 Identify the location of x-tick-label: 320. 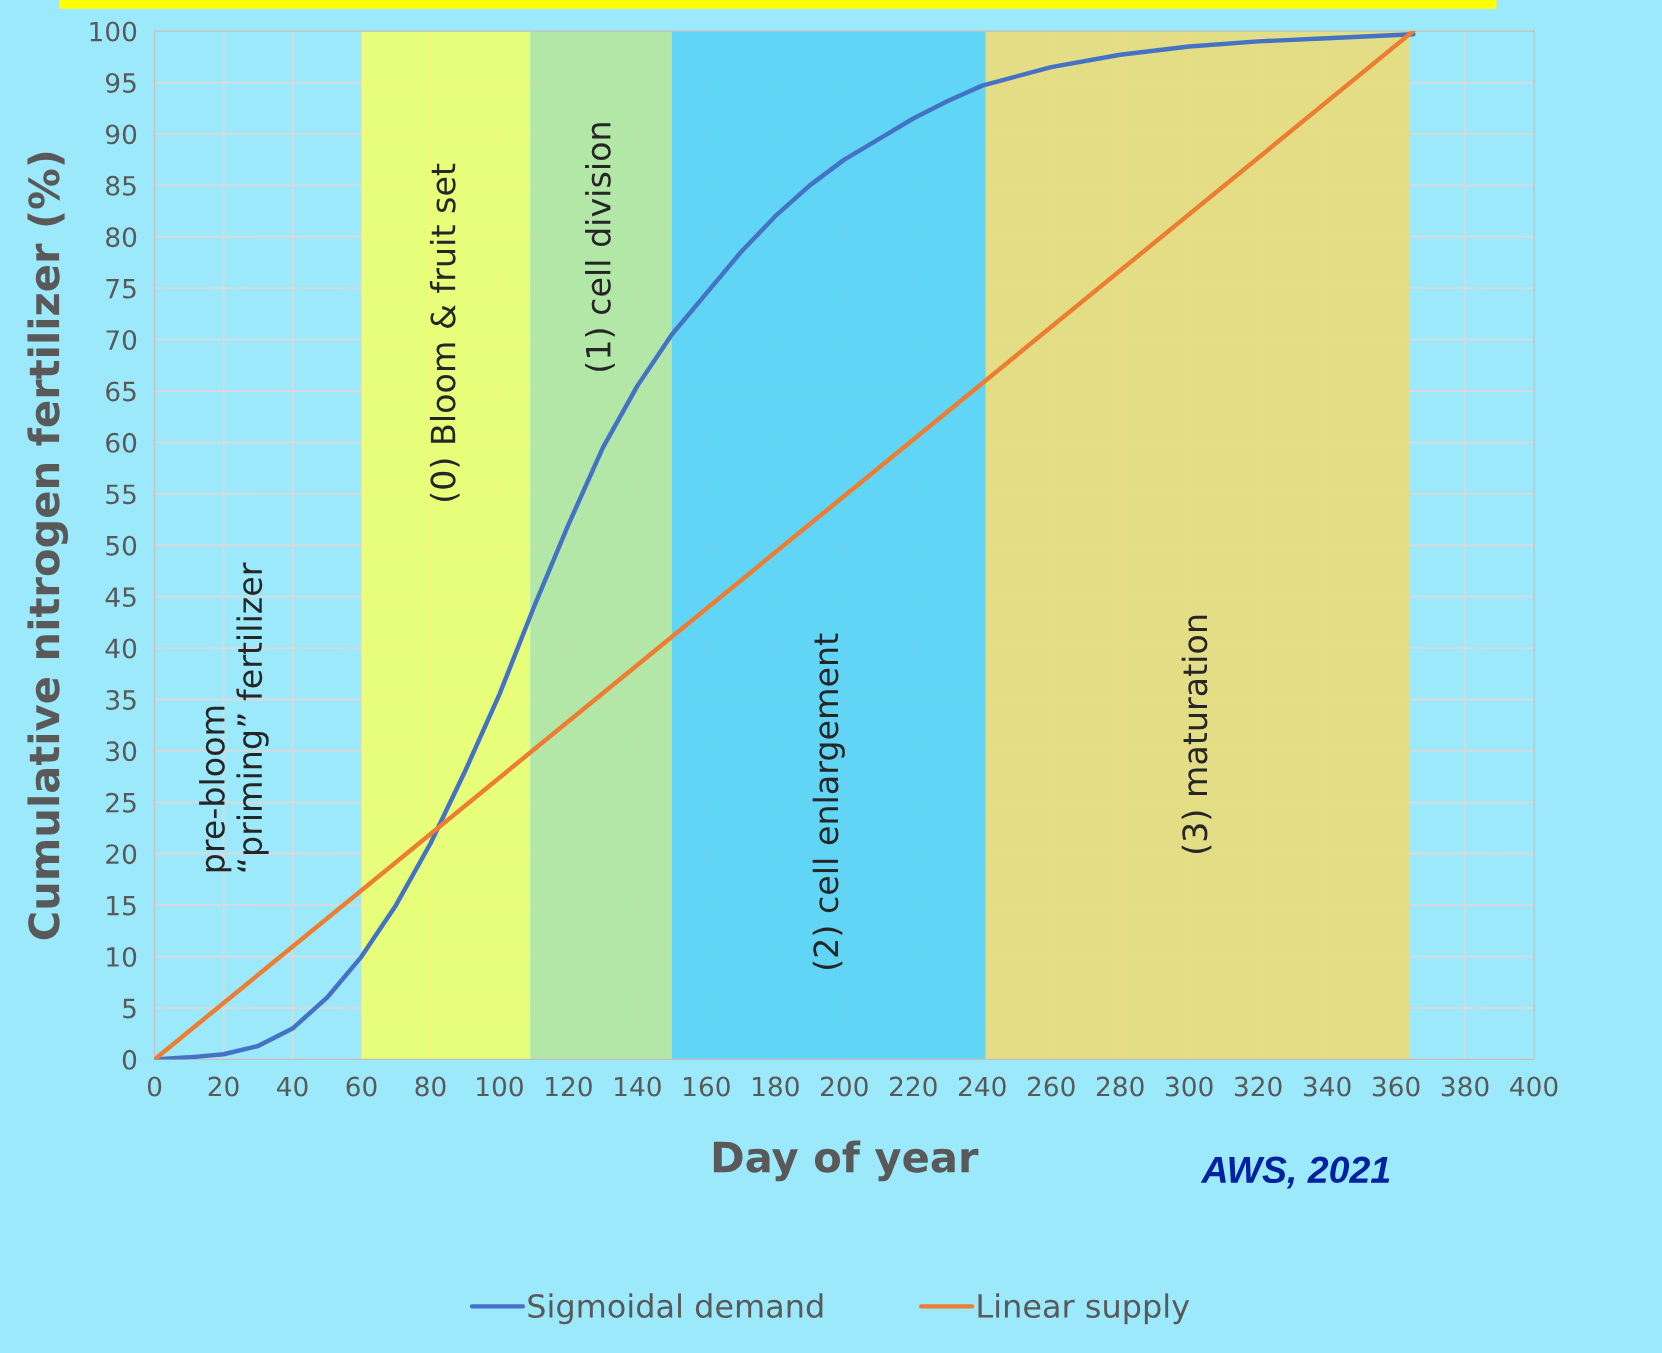
(1258, 1086).